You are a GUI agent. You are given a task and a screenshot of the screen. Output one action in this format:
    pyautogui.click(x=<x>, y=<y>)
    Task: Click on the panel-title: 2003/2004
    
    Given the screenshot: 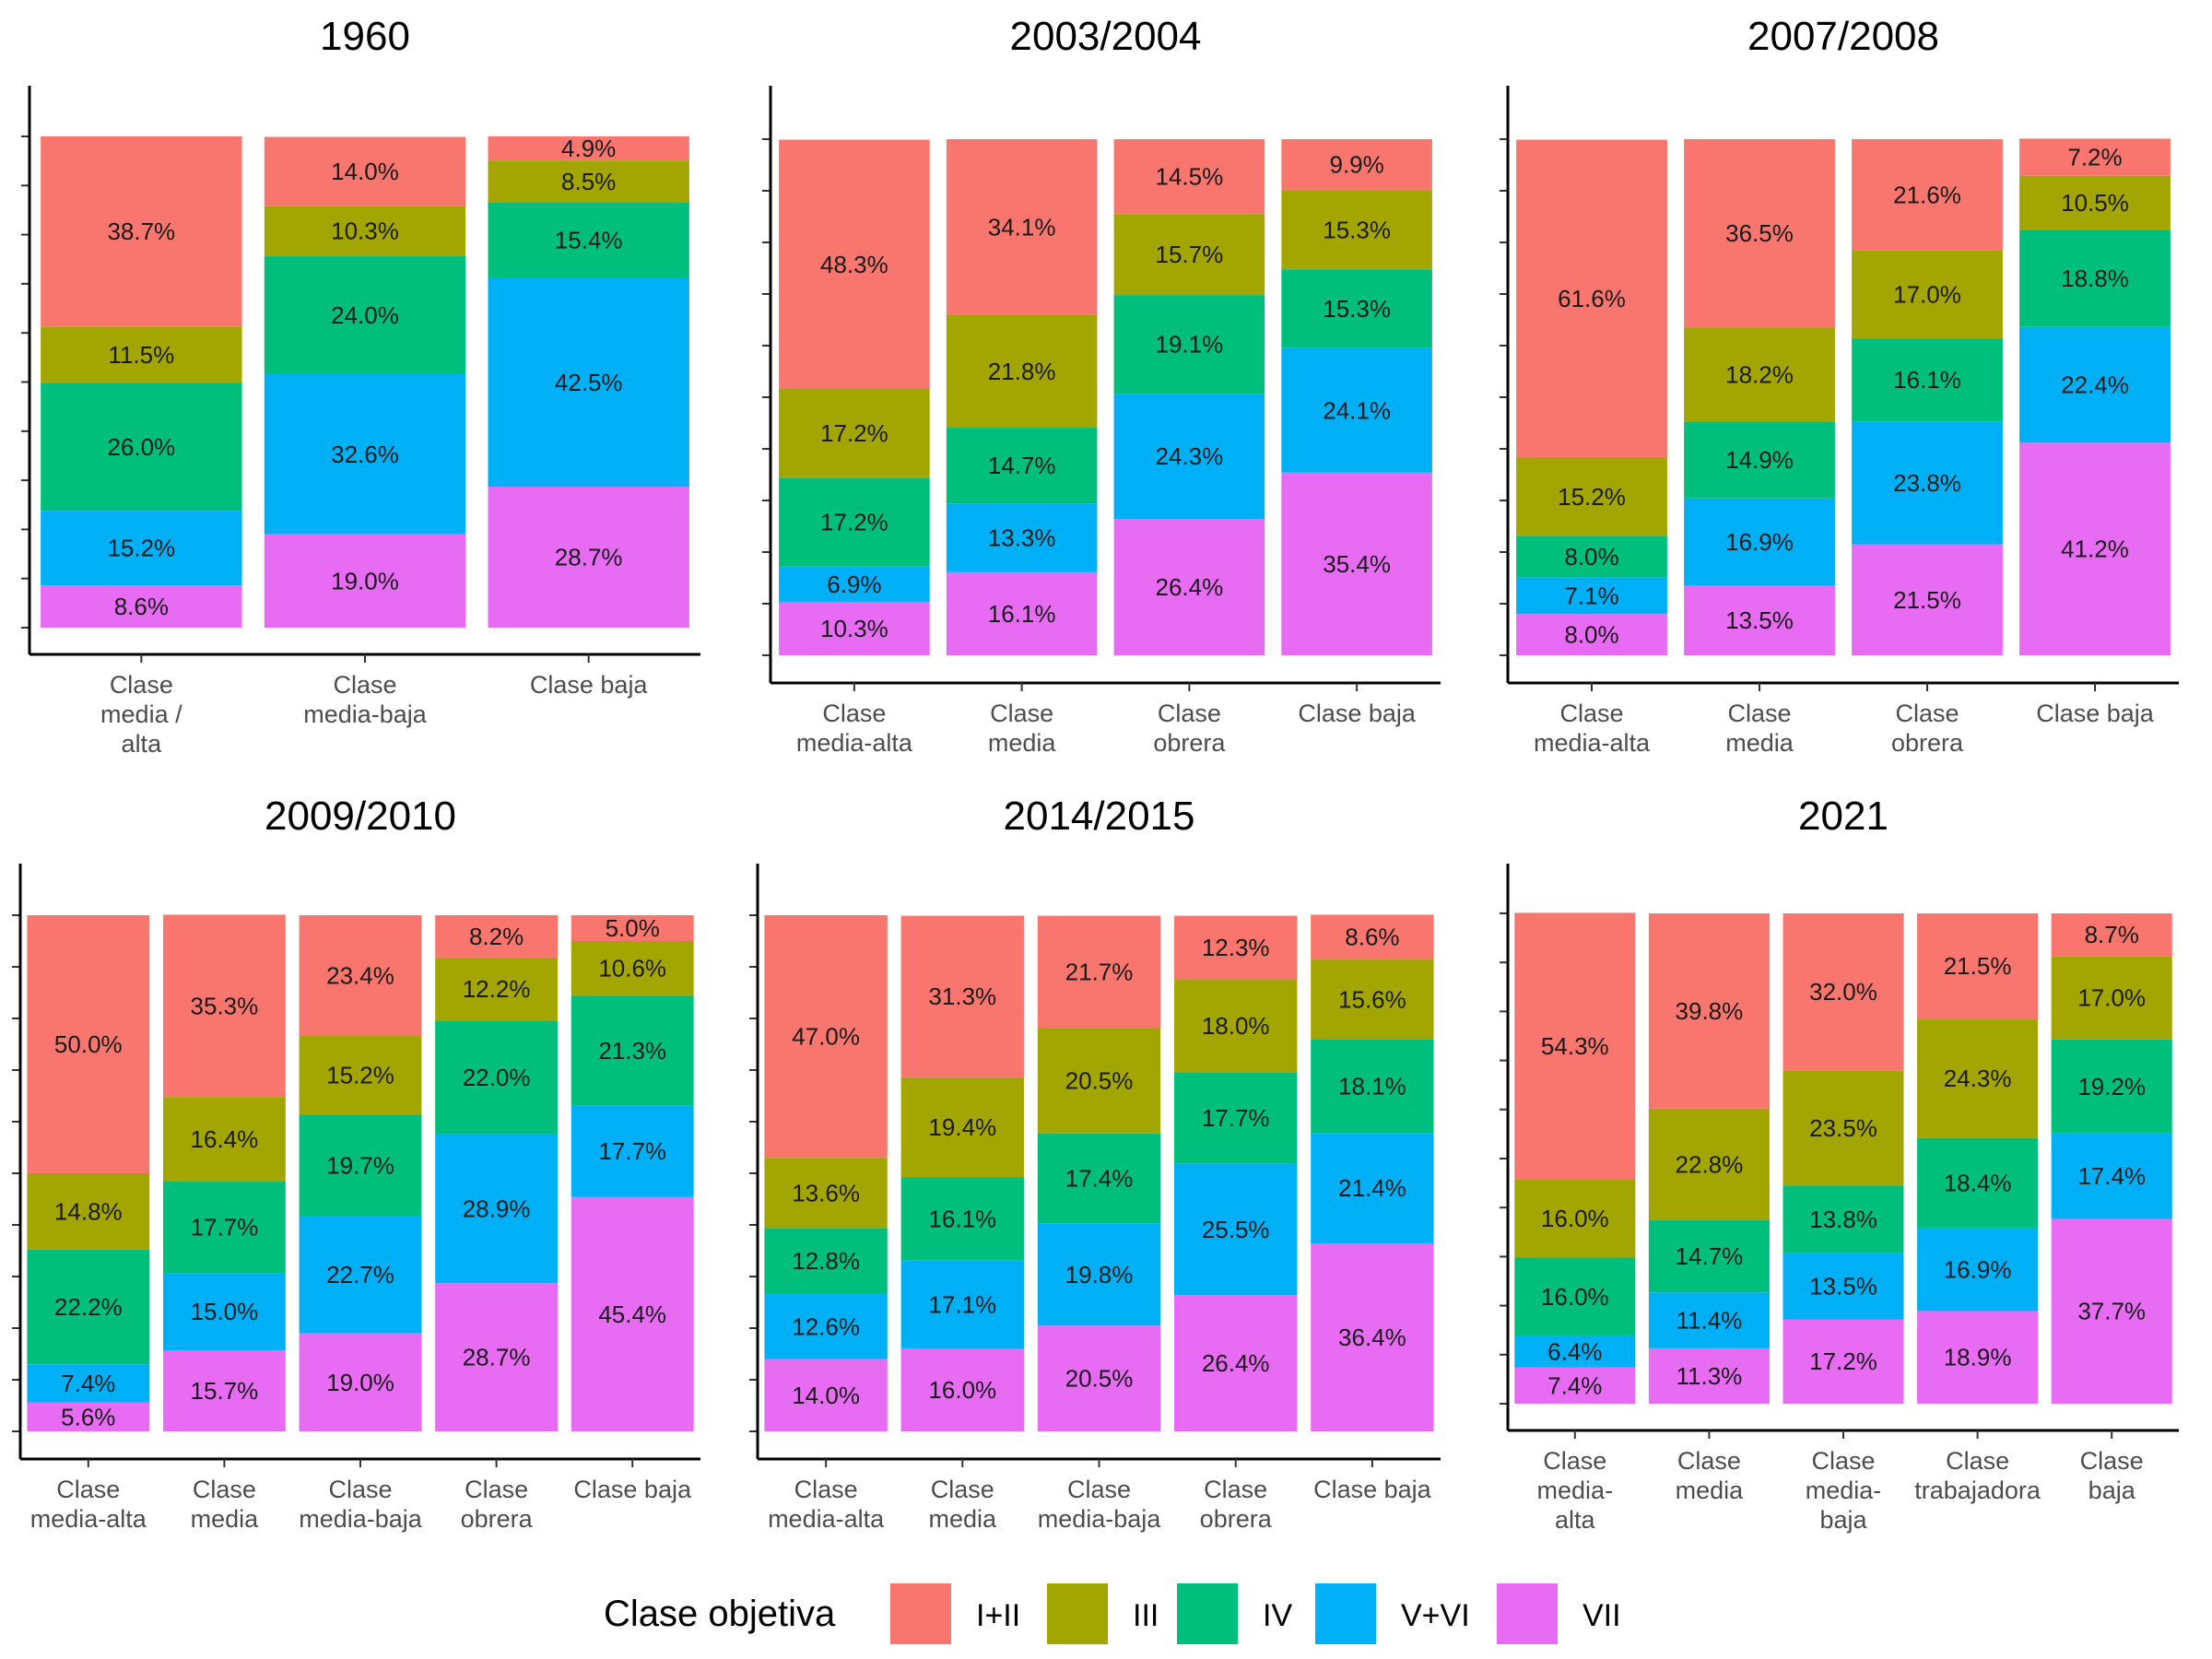 What is the action you would take?
    pyautogui.click(x=1106, y=36)
    